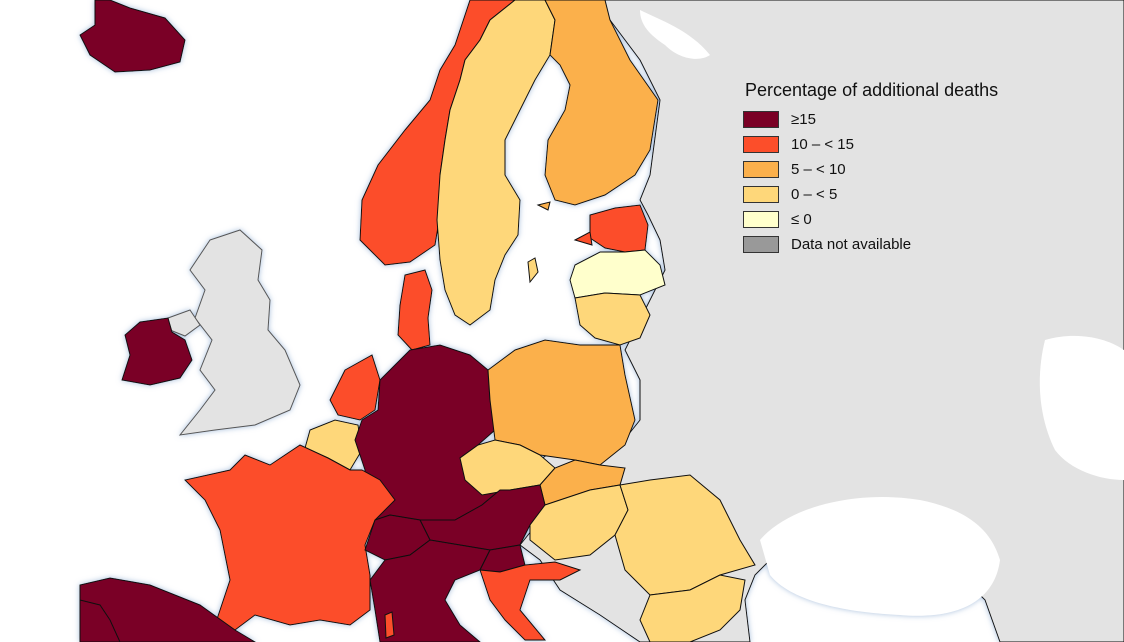  Describe the element at coordinates (870, 219) in the screenshot. I see `legend-item: ≤ 0` at that location.